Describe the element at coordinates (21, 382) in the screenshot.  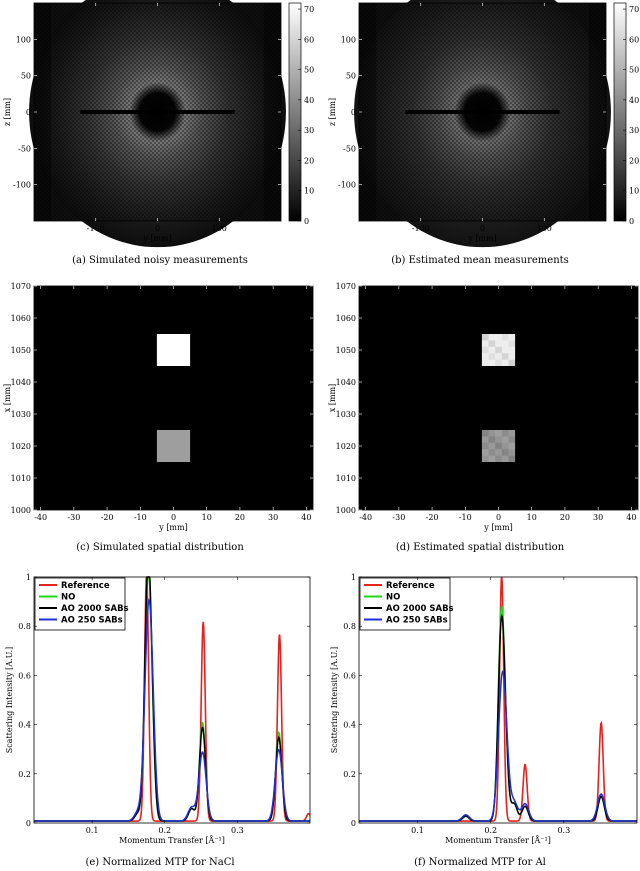
I see `y-tick-label: 1040` at that location.